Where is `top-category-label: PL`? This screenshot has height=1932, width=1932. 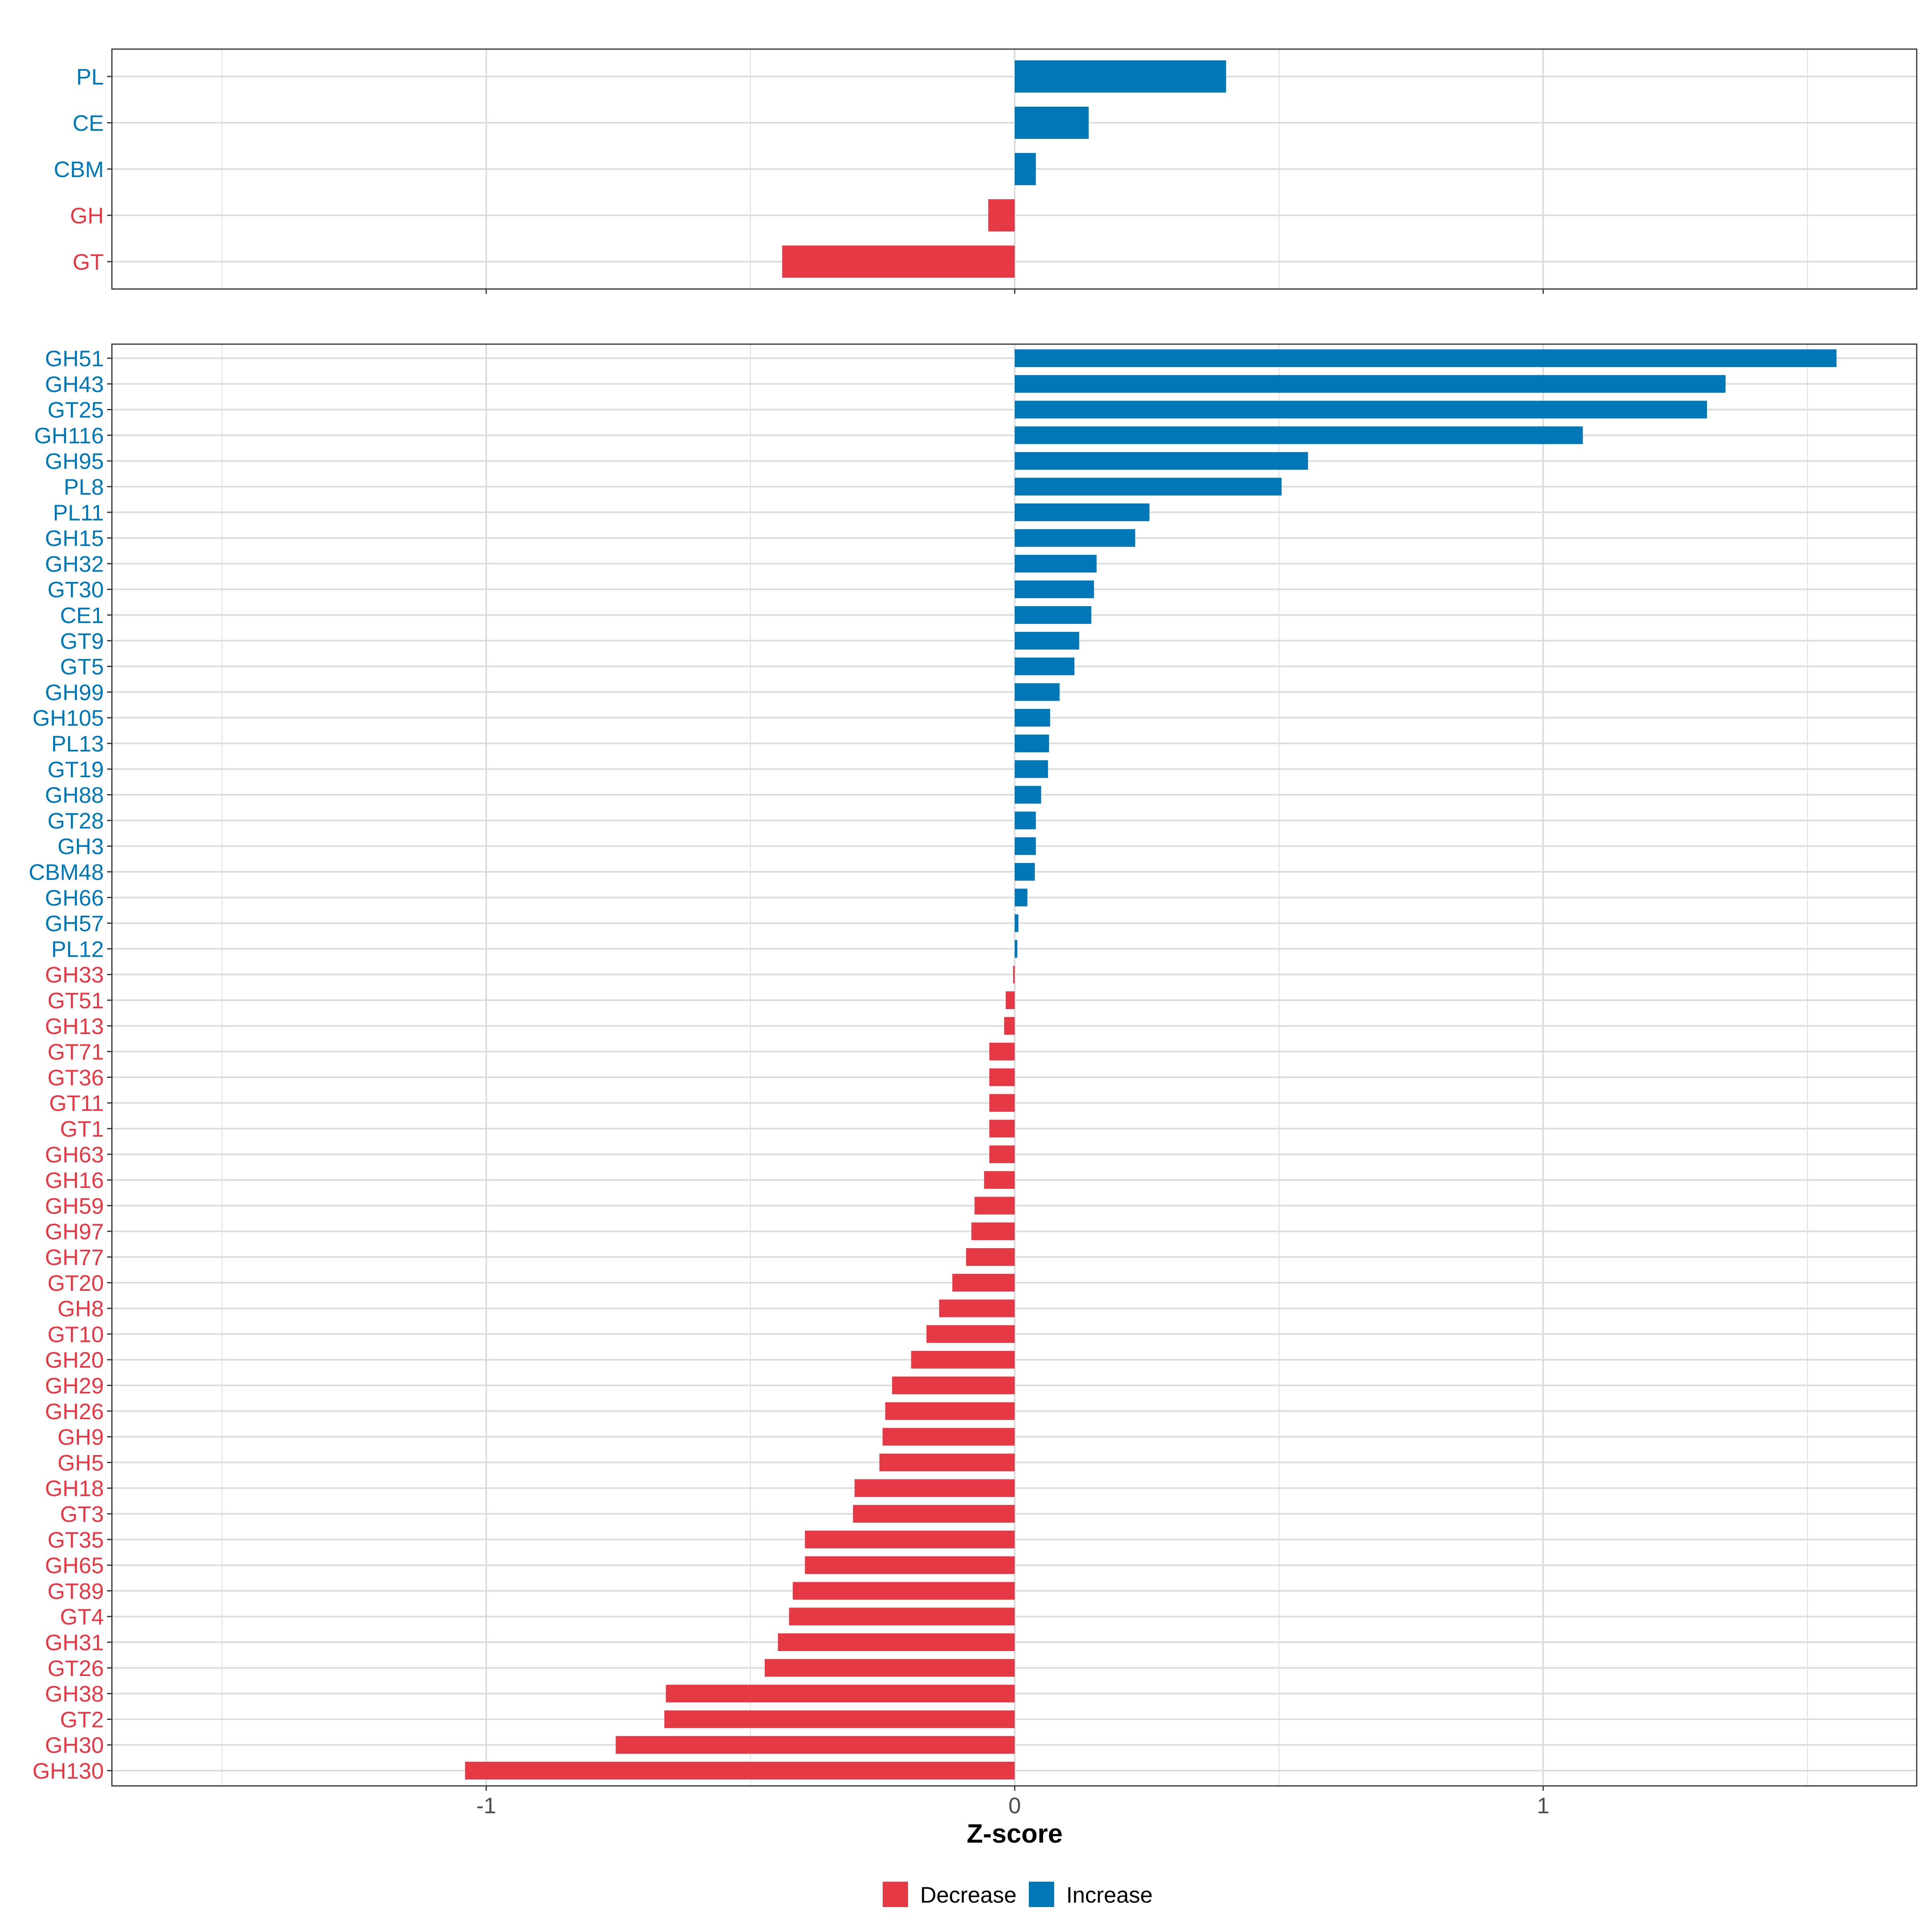 top-category-label: PL is located at coordinates (90, 76).